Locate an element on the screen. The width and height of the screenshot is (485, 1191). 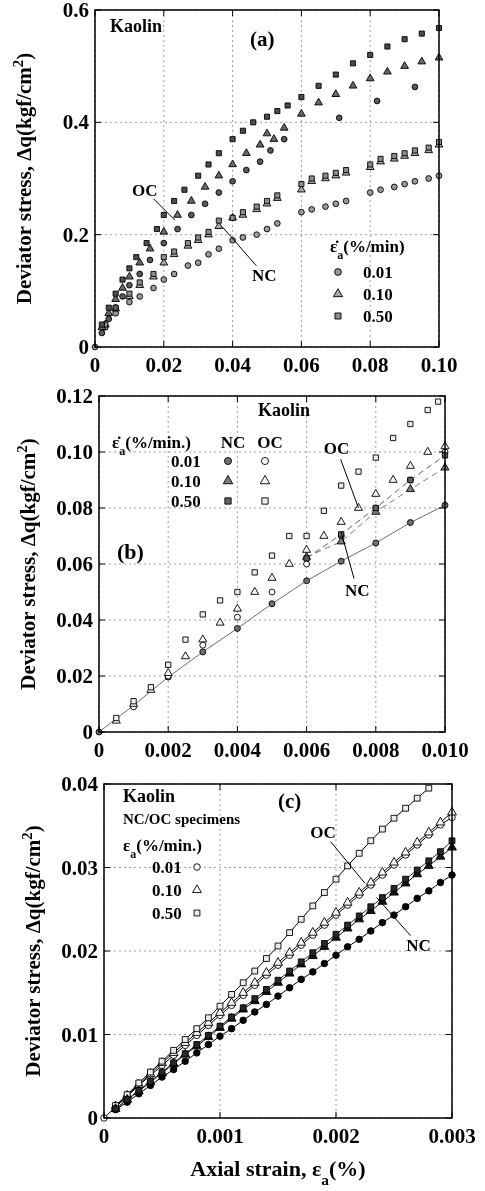
y-tick-label: 0.03 is located at coordinates (79, 867).